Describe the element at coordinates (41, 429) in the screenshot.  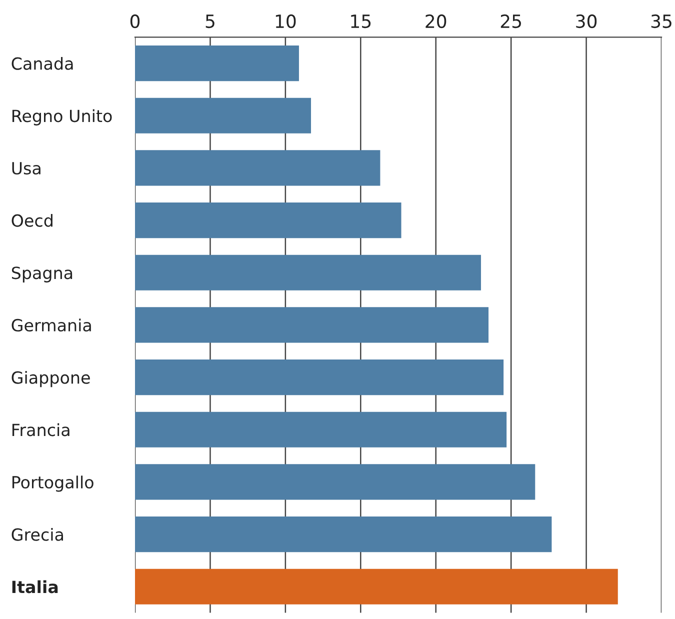
I see `y-tick-label: Francia` at that location.